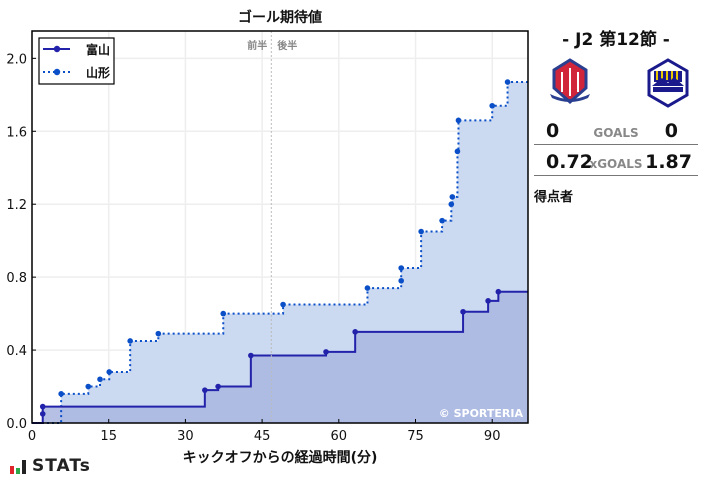 The height and width of the screenshot is (479, 707). Describe the element at coordinates (61, 466) in the screenshot. I see `brand-name: STATs` at that location.